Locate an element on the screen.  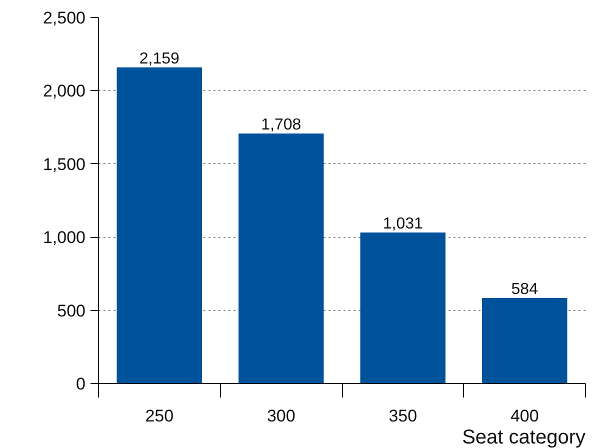
x-tick-label: 300 is located at coordinates (281, 416).